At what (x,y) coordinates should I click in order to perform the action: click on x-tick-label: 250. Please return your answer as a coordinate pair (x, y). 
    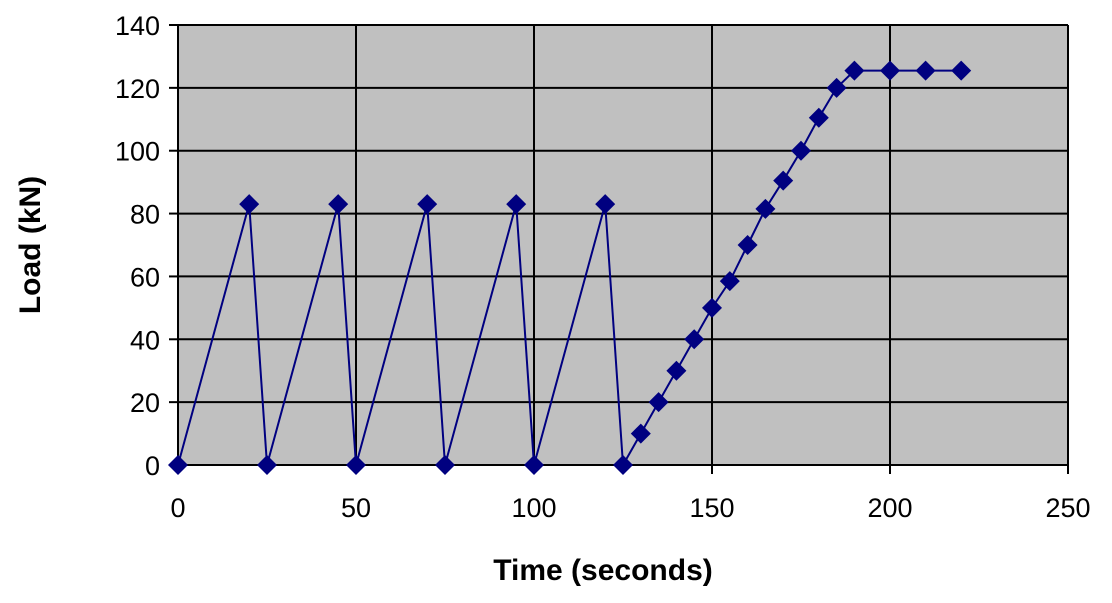
    Looking at the image, I should click on (1067, 508).